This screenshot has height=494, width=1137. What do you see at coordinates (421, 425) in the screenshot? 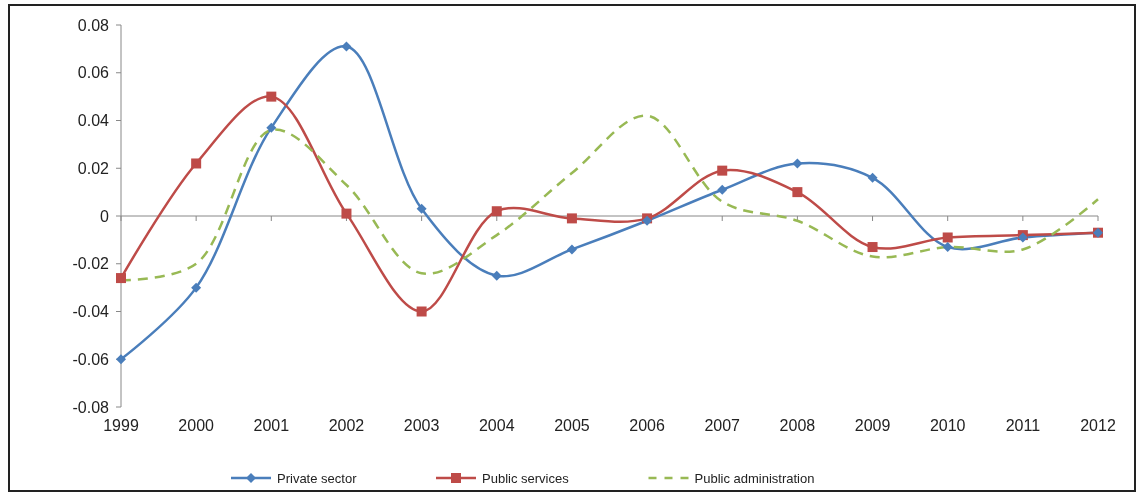
I see `x-tick-label: 2003` at bounding box center [421, 425].